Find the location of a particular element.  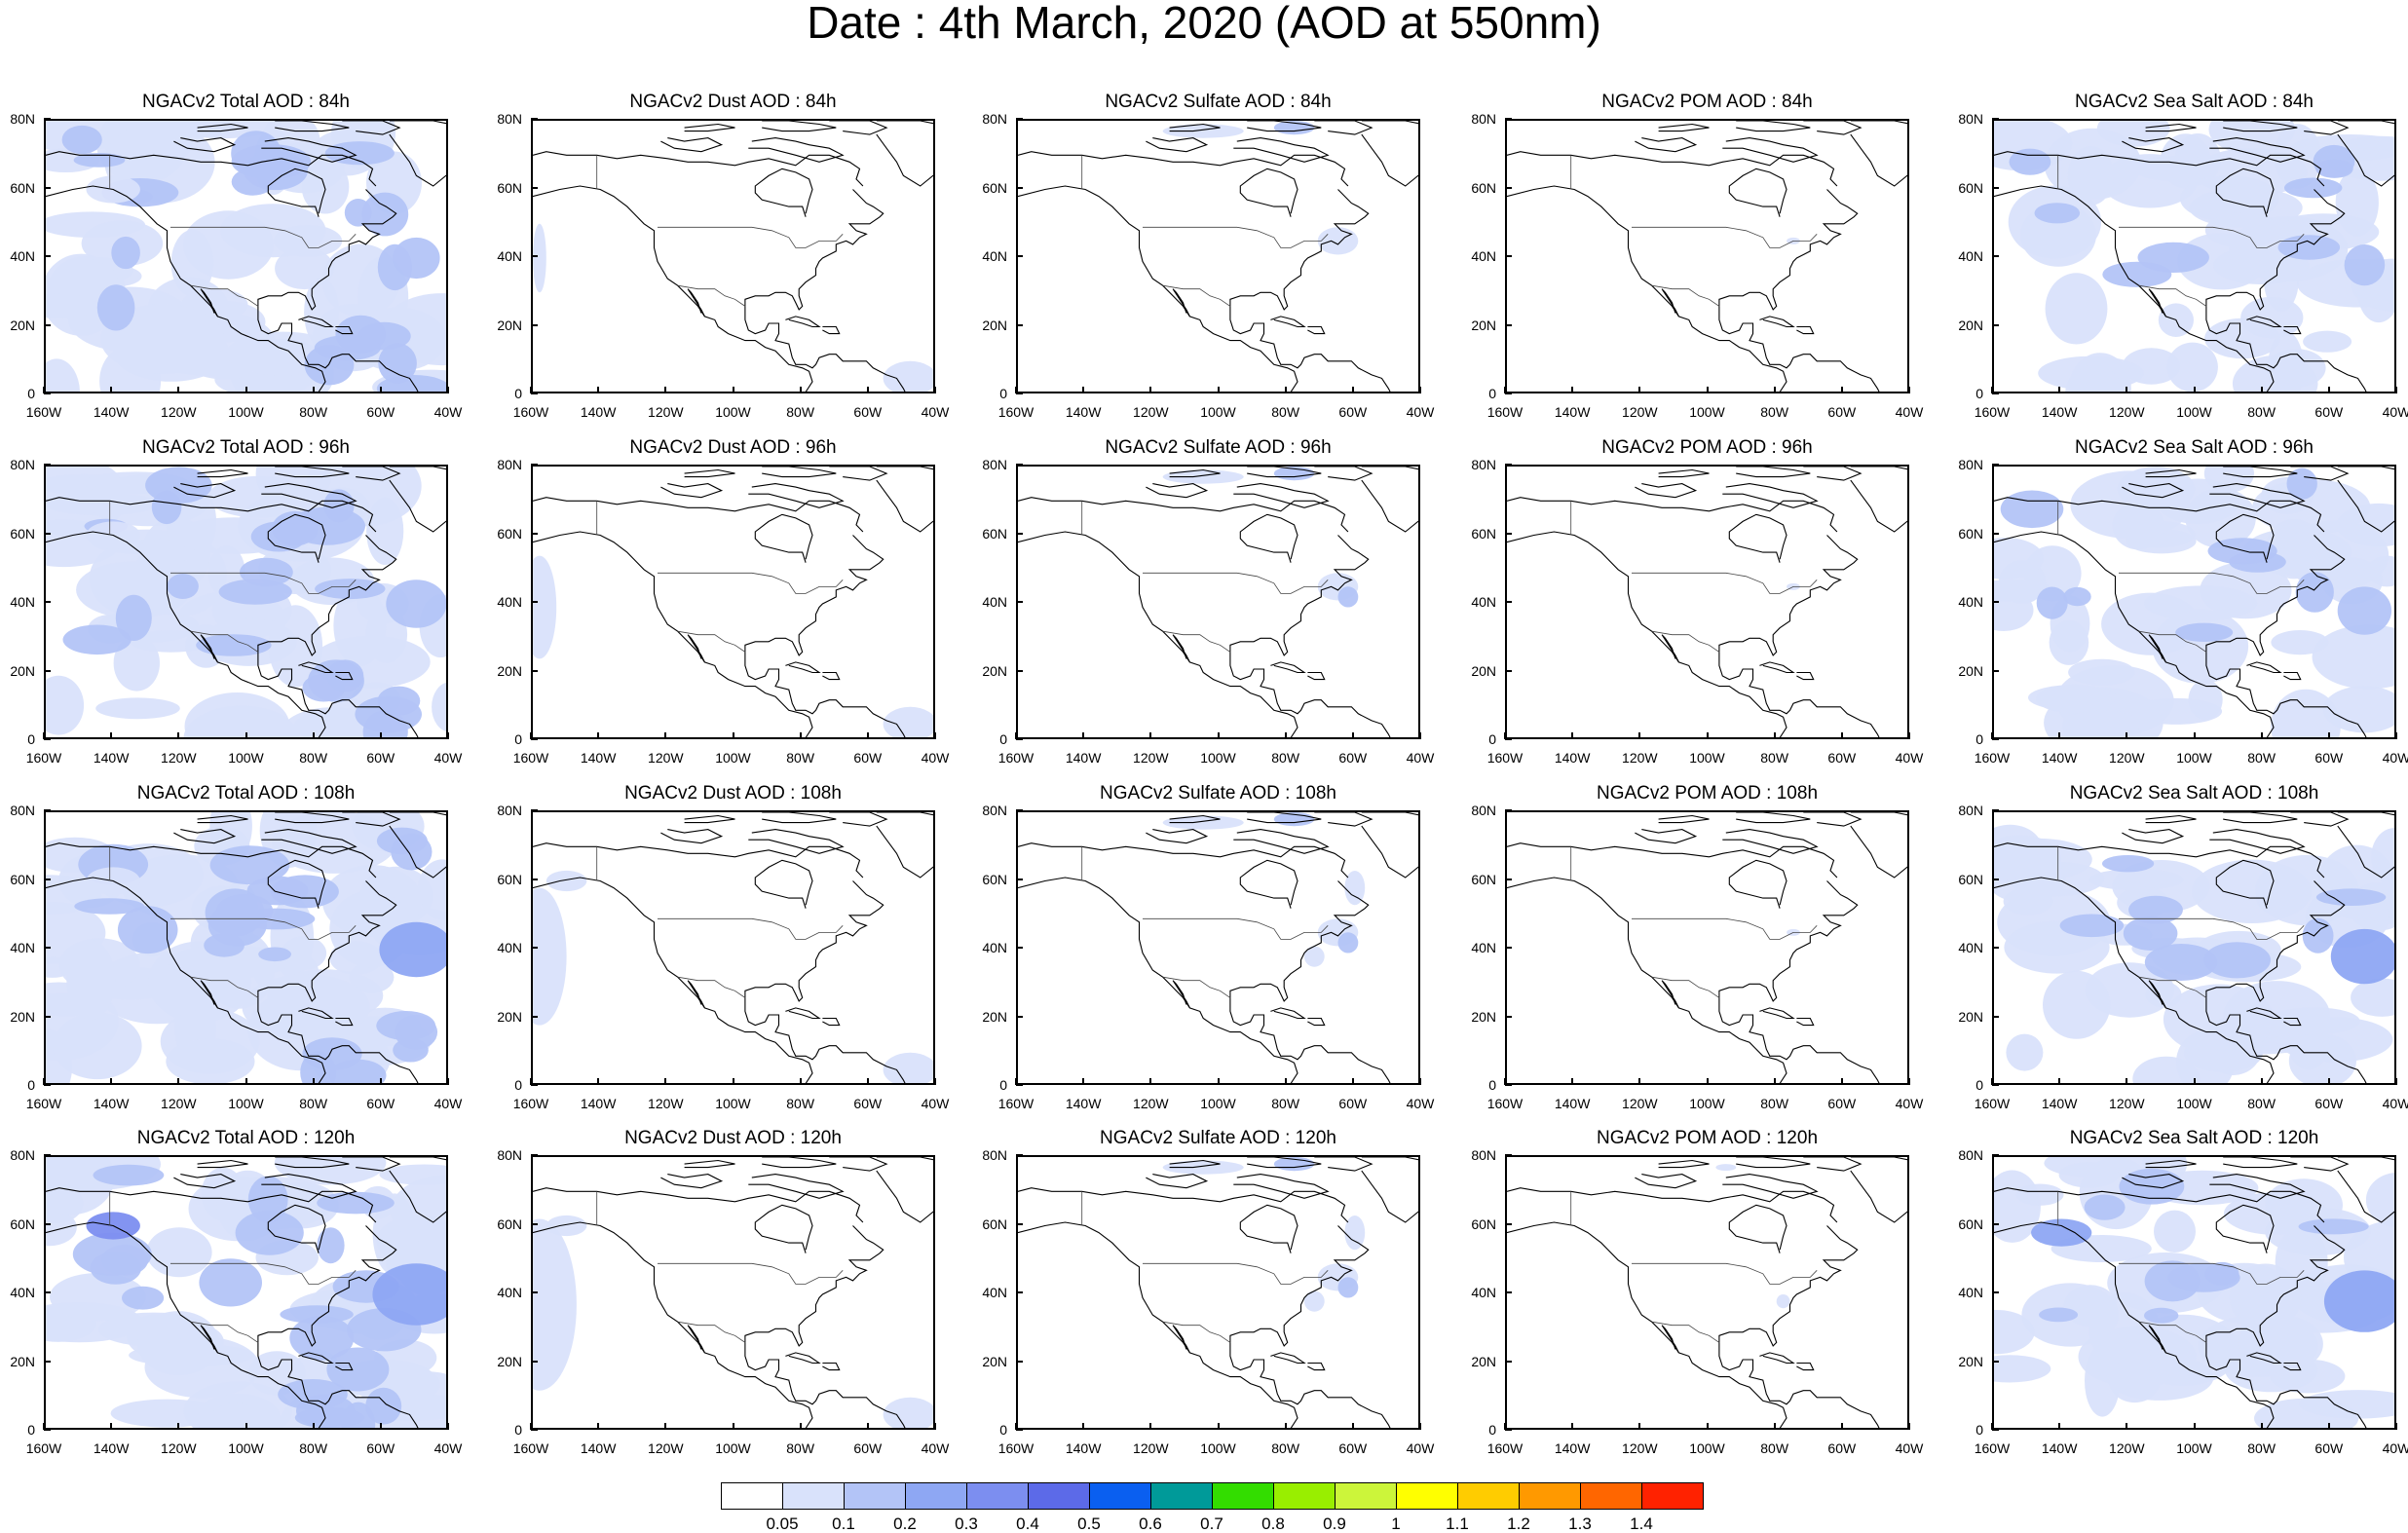

panel-title: NGACv2 Sulfate AOD : 96h is located at coordinates (1218, 447).